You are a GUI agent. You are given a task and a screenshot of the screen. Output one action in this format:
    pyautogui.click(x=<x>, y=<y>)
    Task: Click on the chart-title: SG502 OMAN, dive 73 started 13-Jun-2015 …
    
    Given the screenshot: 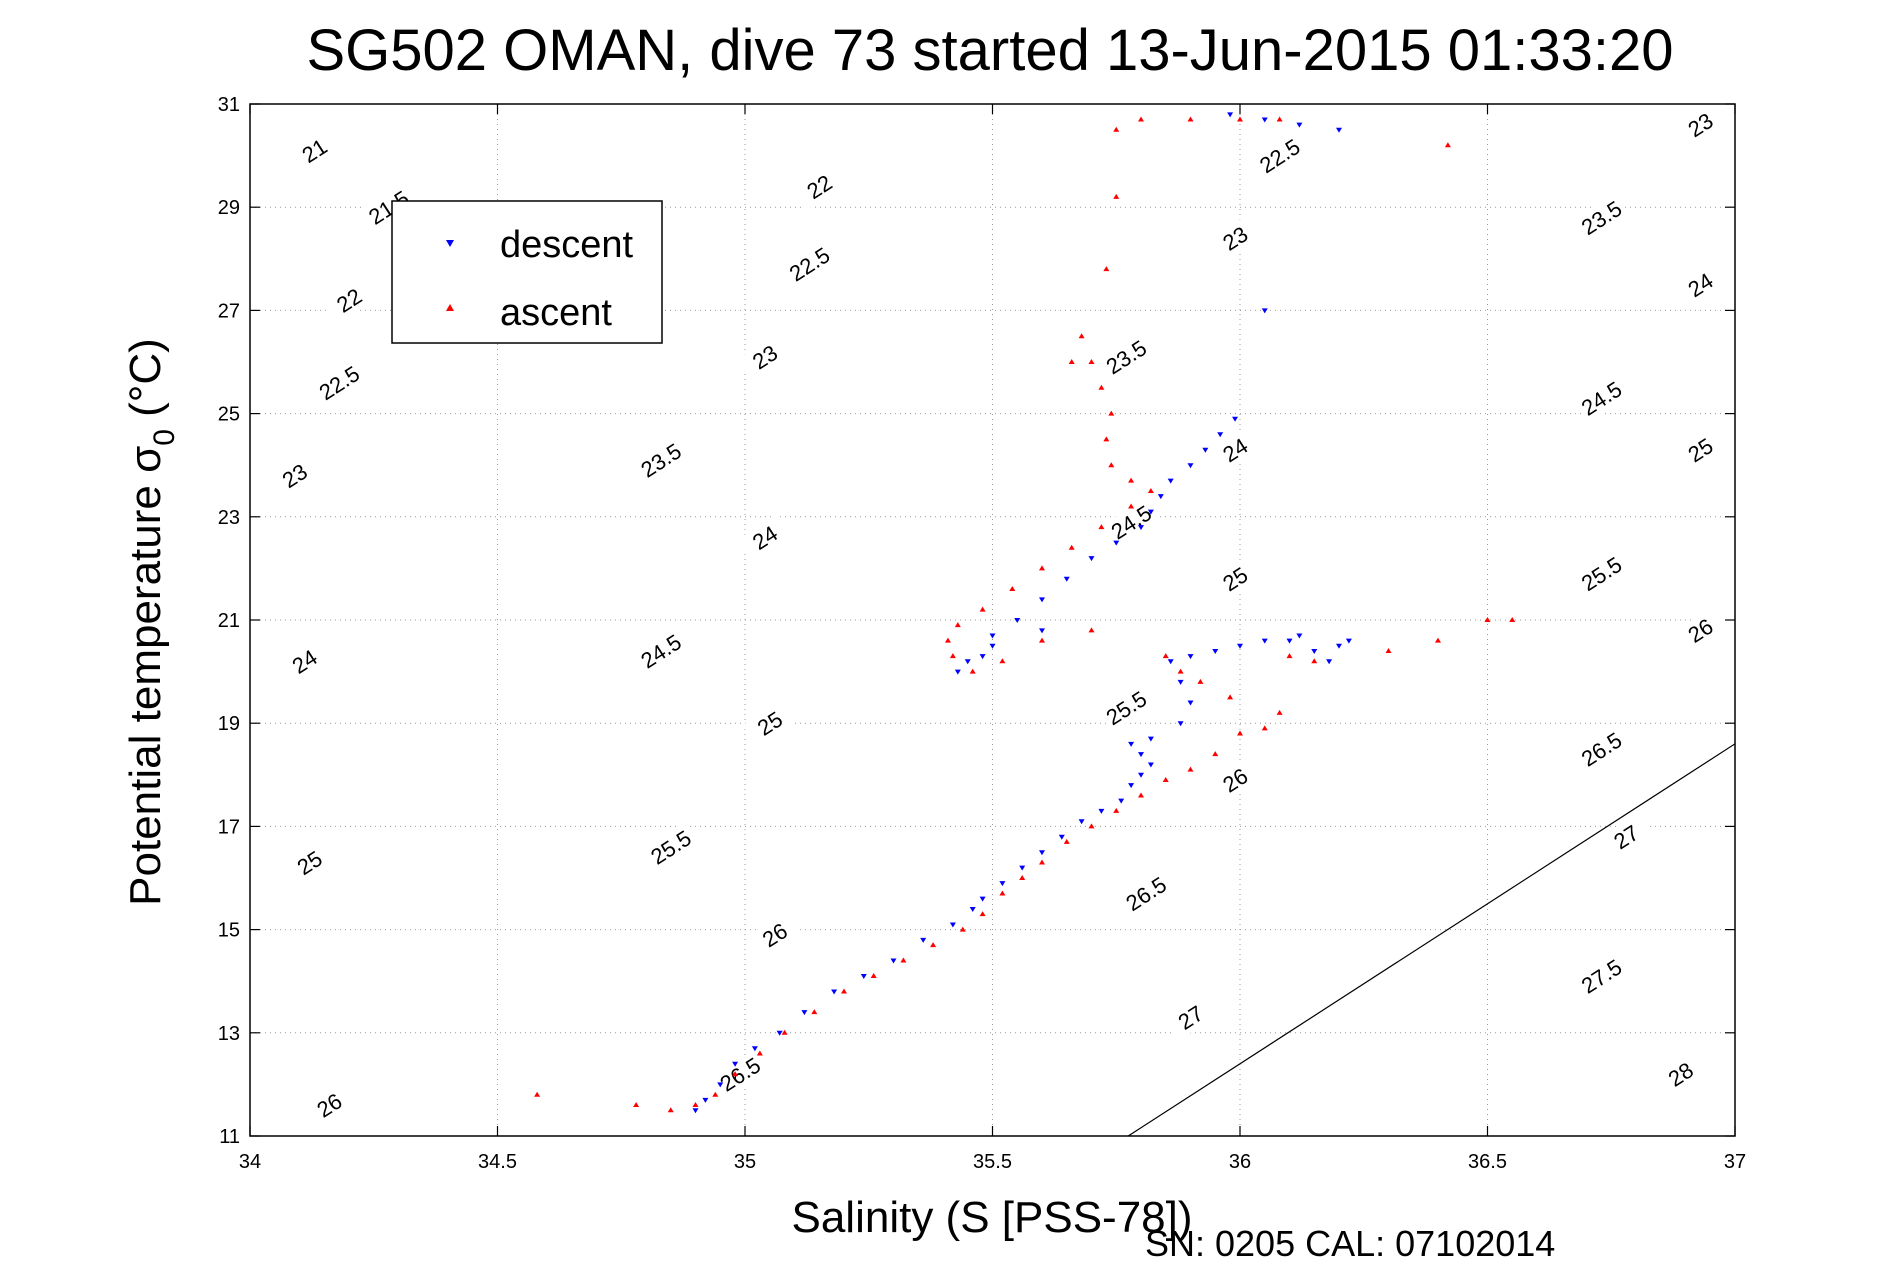 What is the action you would take?
    pyautogui.click(x=989, y=50)
    